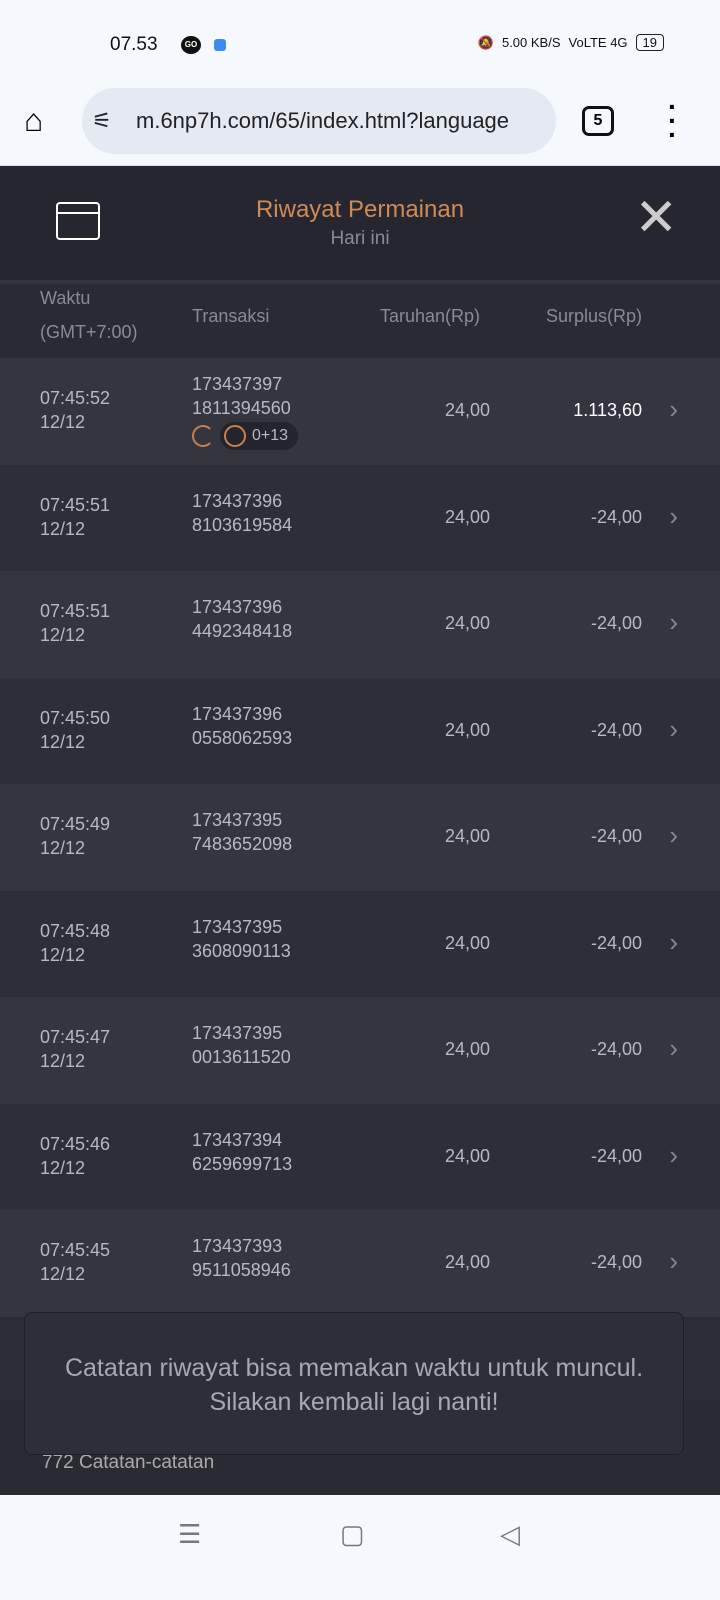 This screenshot has height=1600, width=720. What do you see at coordinates (531, 42) in the screenshot?
I see `net-speed: 5.00 KB/S` at bounding box center [531, 42].